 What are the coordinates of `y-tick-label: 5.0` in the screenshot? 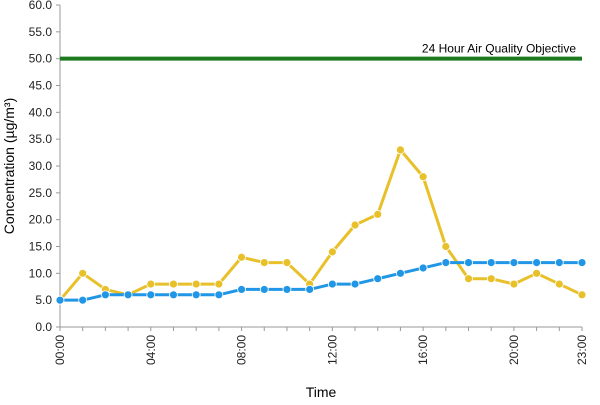 It's located at (43, 300).